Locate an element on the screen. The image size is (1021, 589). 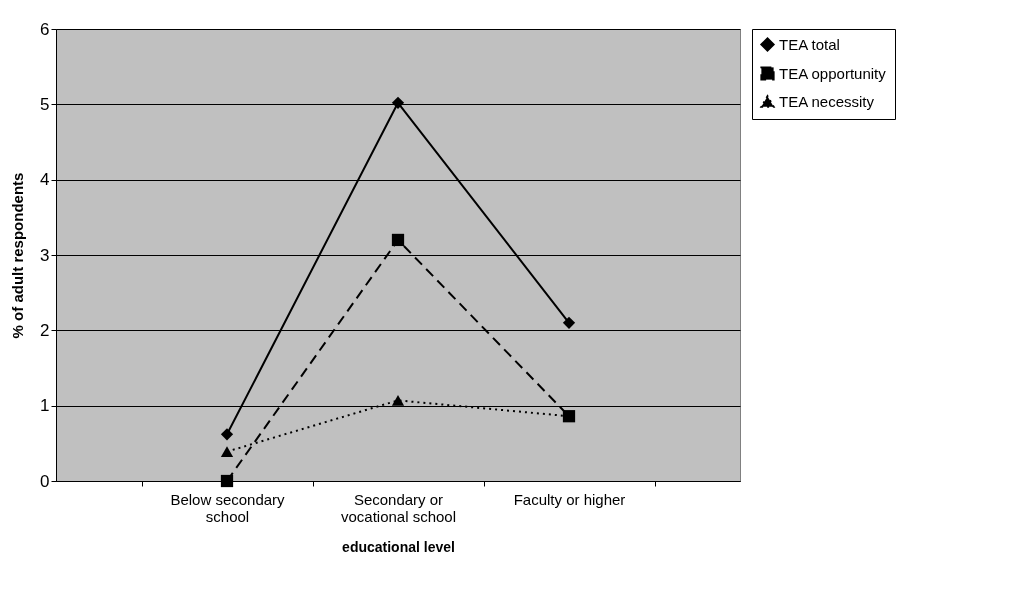
y-tick-label: 6 is located at coordinates (45, 29).